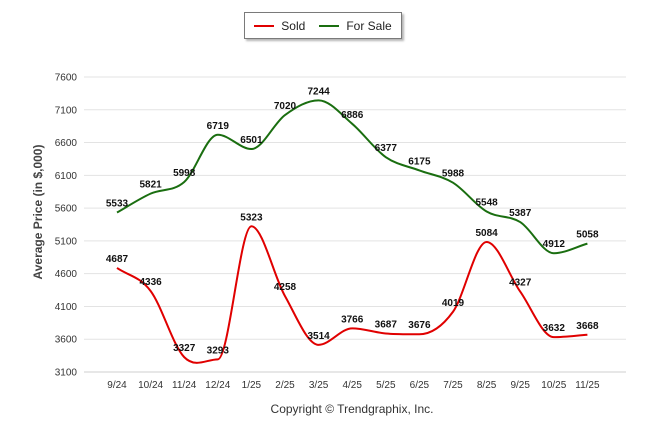 This screenshot has width=646, height=434. What do you see at coordinates (150, 185) in the screenshot?
I see `data-label-for-sale: 5821` at bounding box center [150, 185].